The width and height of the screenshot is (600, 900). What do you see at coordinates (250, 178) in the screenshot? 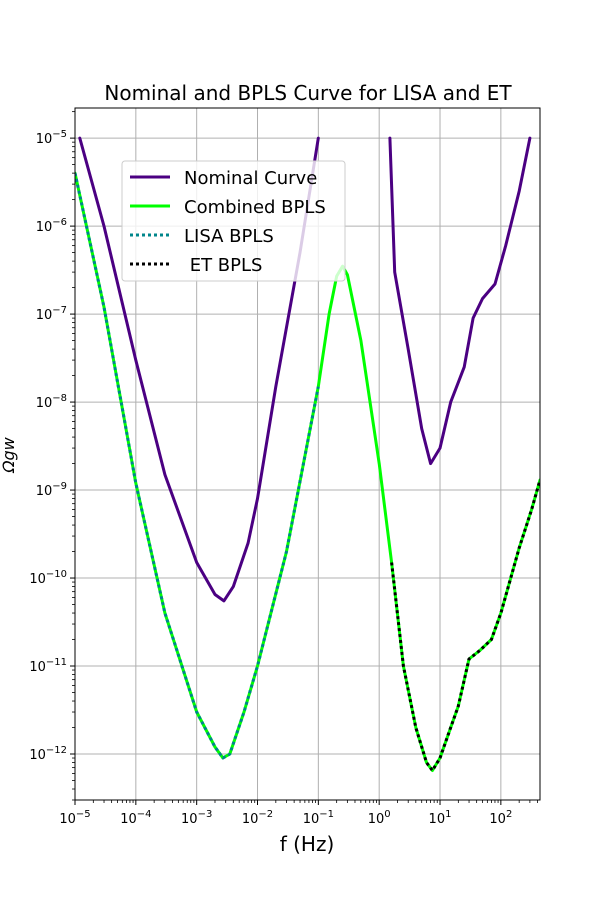
I see `legend-label: Nominal Curve` at bounding box center [250, 178].